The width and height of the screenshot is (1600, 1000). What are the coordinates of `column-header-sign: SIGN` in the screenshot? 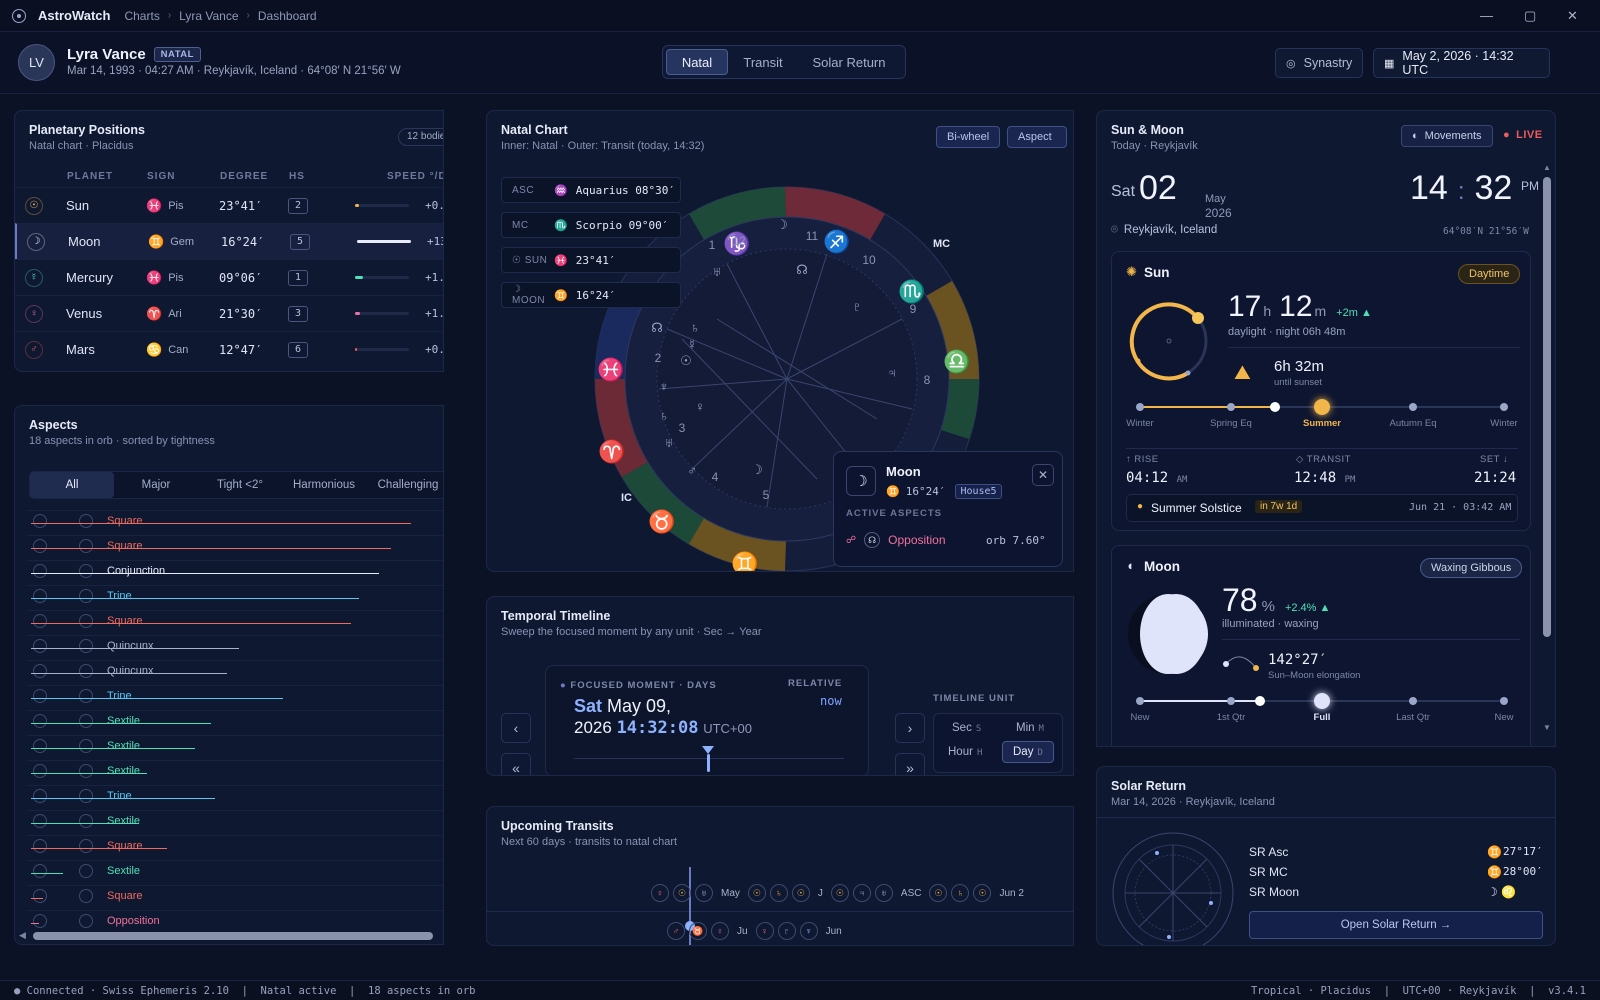 It's located at (161, 176).